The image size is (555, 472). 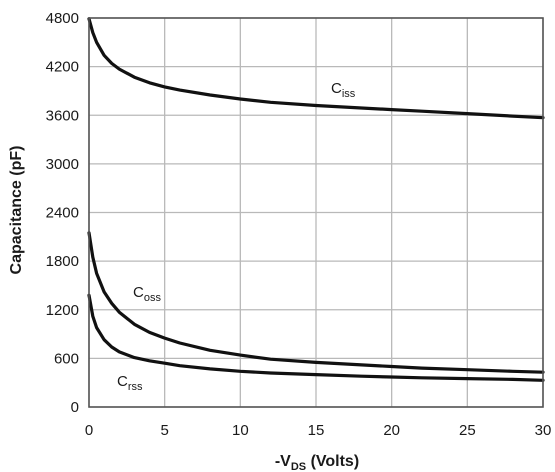 I want to click on y-tick-label: 1800, so click(x=62, y=261).